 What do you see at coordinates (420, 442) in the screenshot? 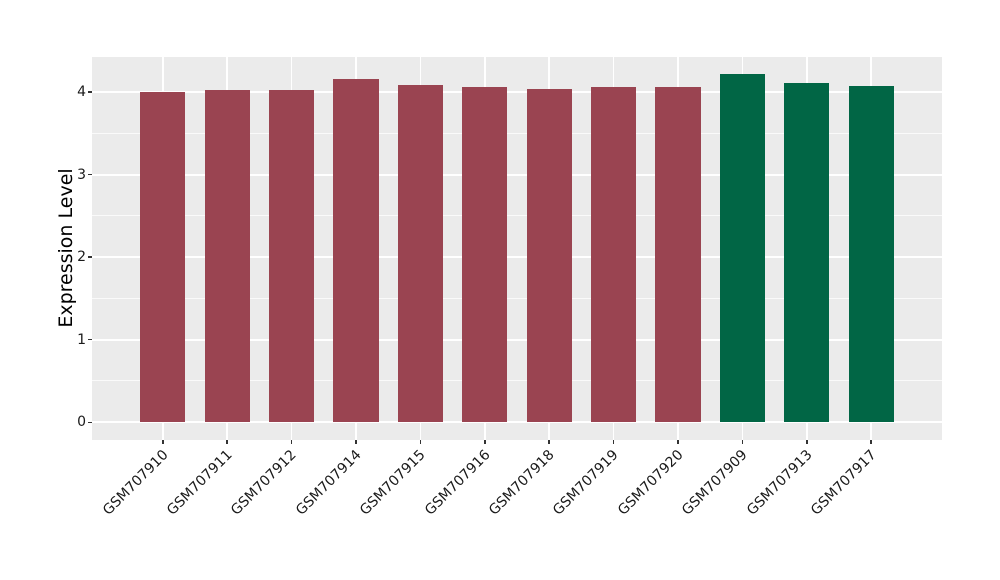
I see `x-tick-GSM707915` at bounding box center [420, 442].